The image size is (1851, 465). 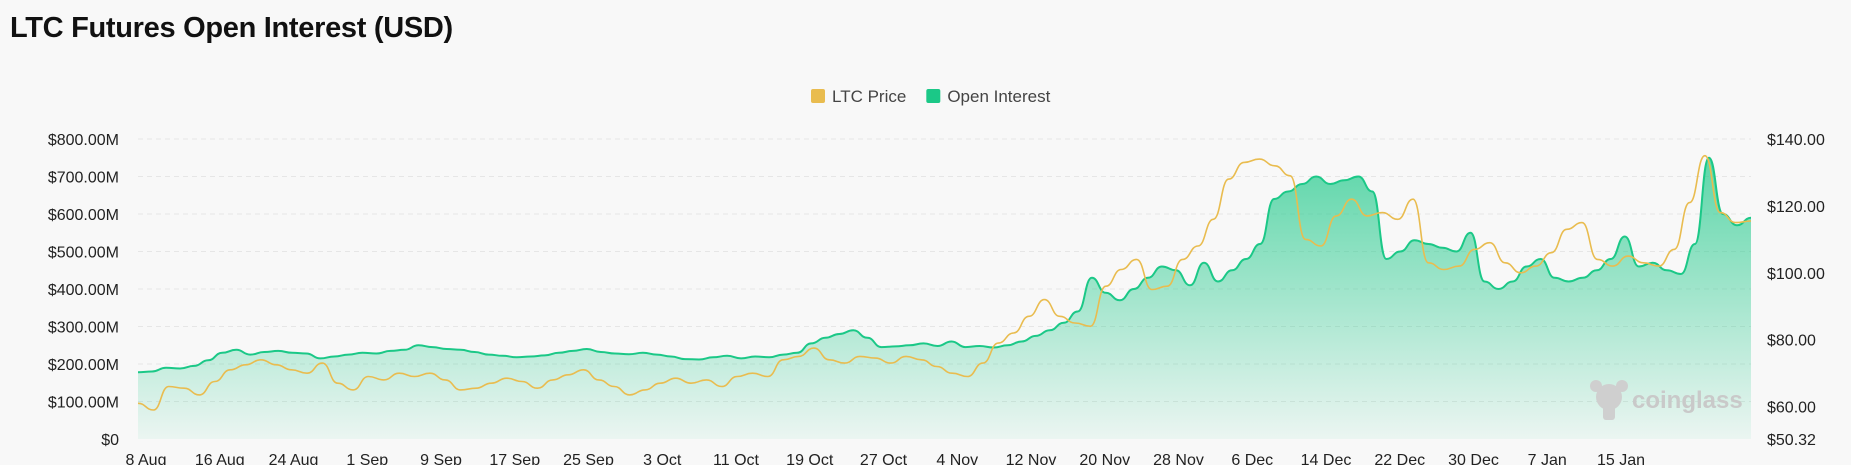 I want to click on x-tick-label: 15 Jan, so click(x=1621, y=458).